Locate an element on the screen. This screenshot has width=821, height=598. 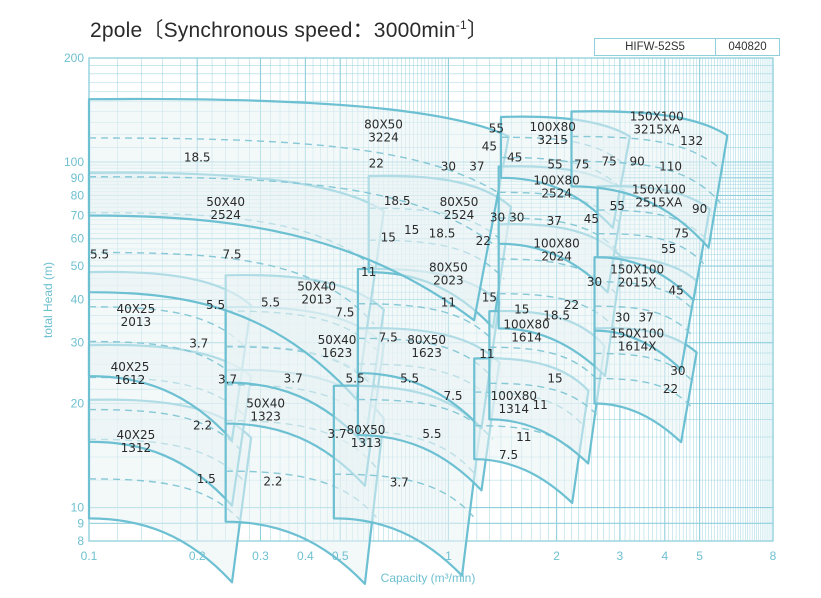
pump-envelope is located at coordinates (649, 179).